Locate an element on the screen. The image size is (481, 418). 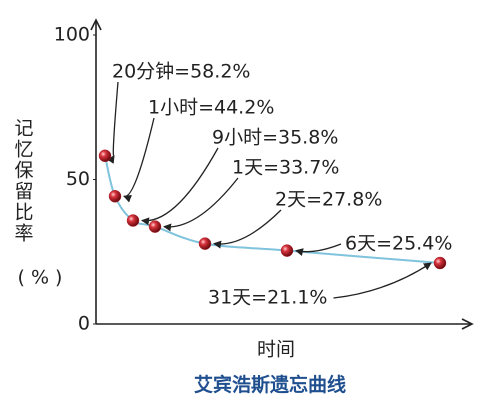
value-label: 20分钟=58.2% is located at coordinates (181, 72).